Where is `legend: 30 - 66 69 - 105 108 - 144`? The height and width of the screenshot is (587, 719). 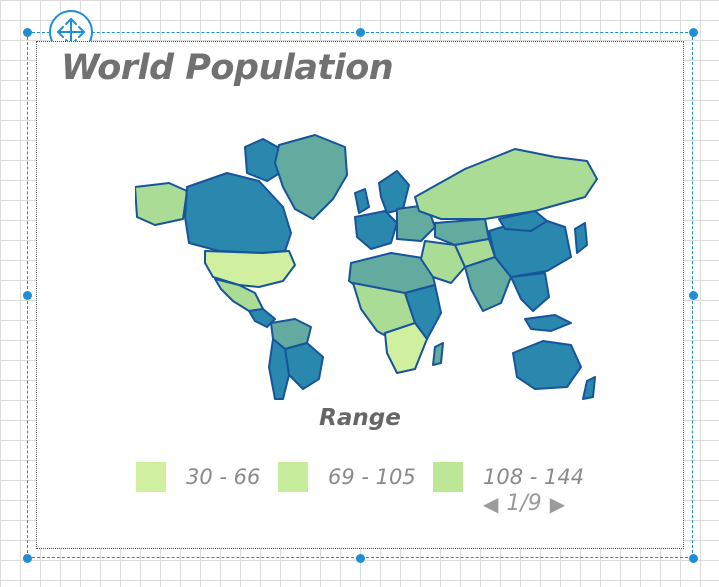 legend: 30 - 66 69 - 105 108 - 144 is located at coordinates (366, 477).